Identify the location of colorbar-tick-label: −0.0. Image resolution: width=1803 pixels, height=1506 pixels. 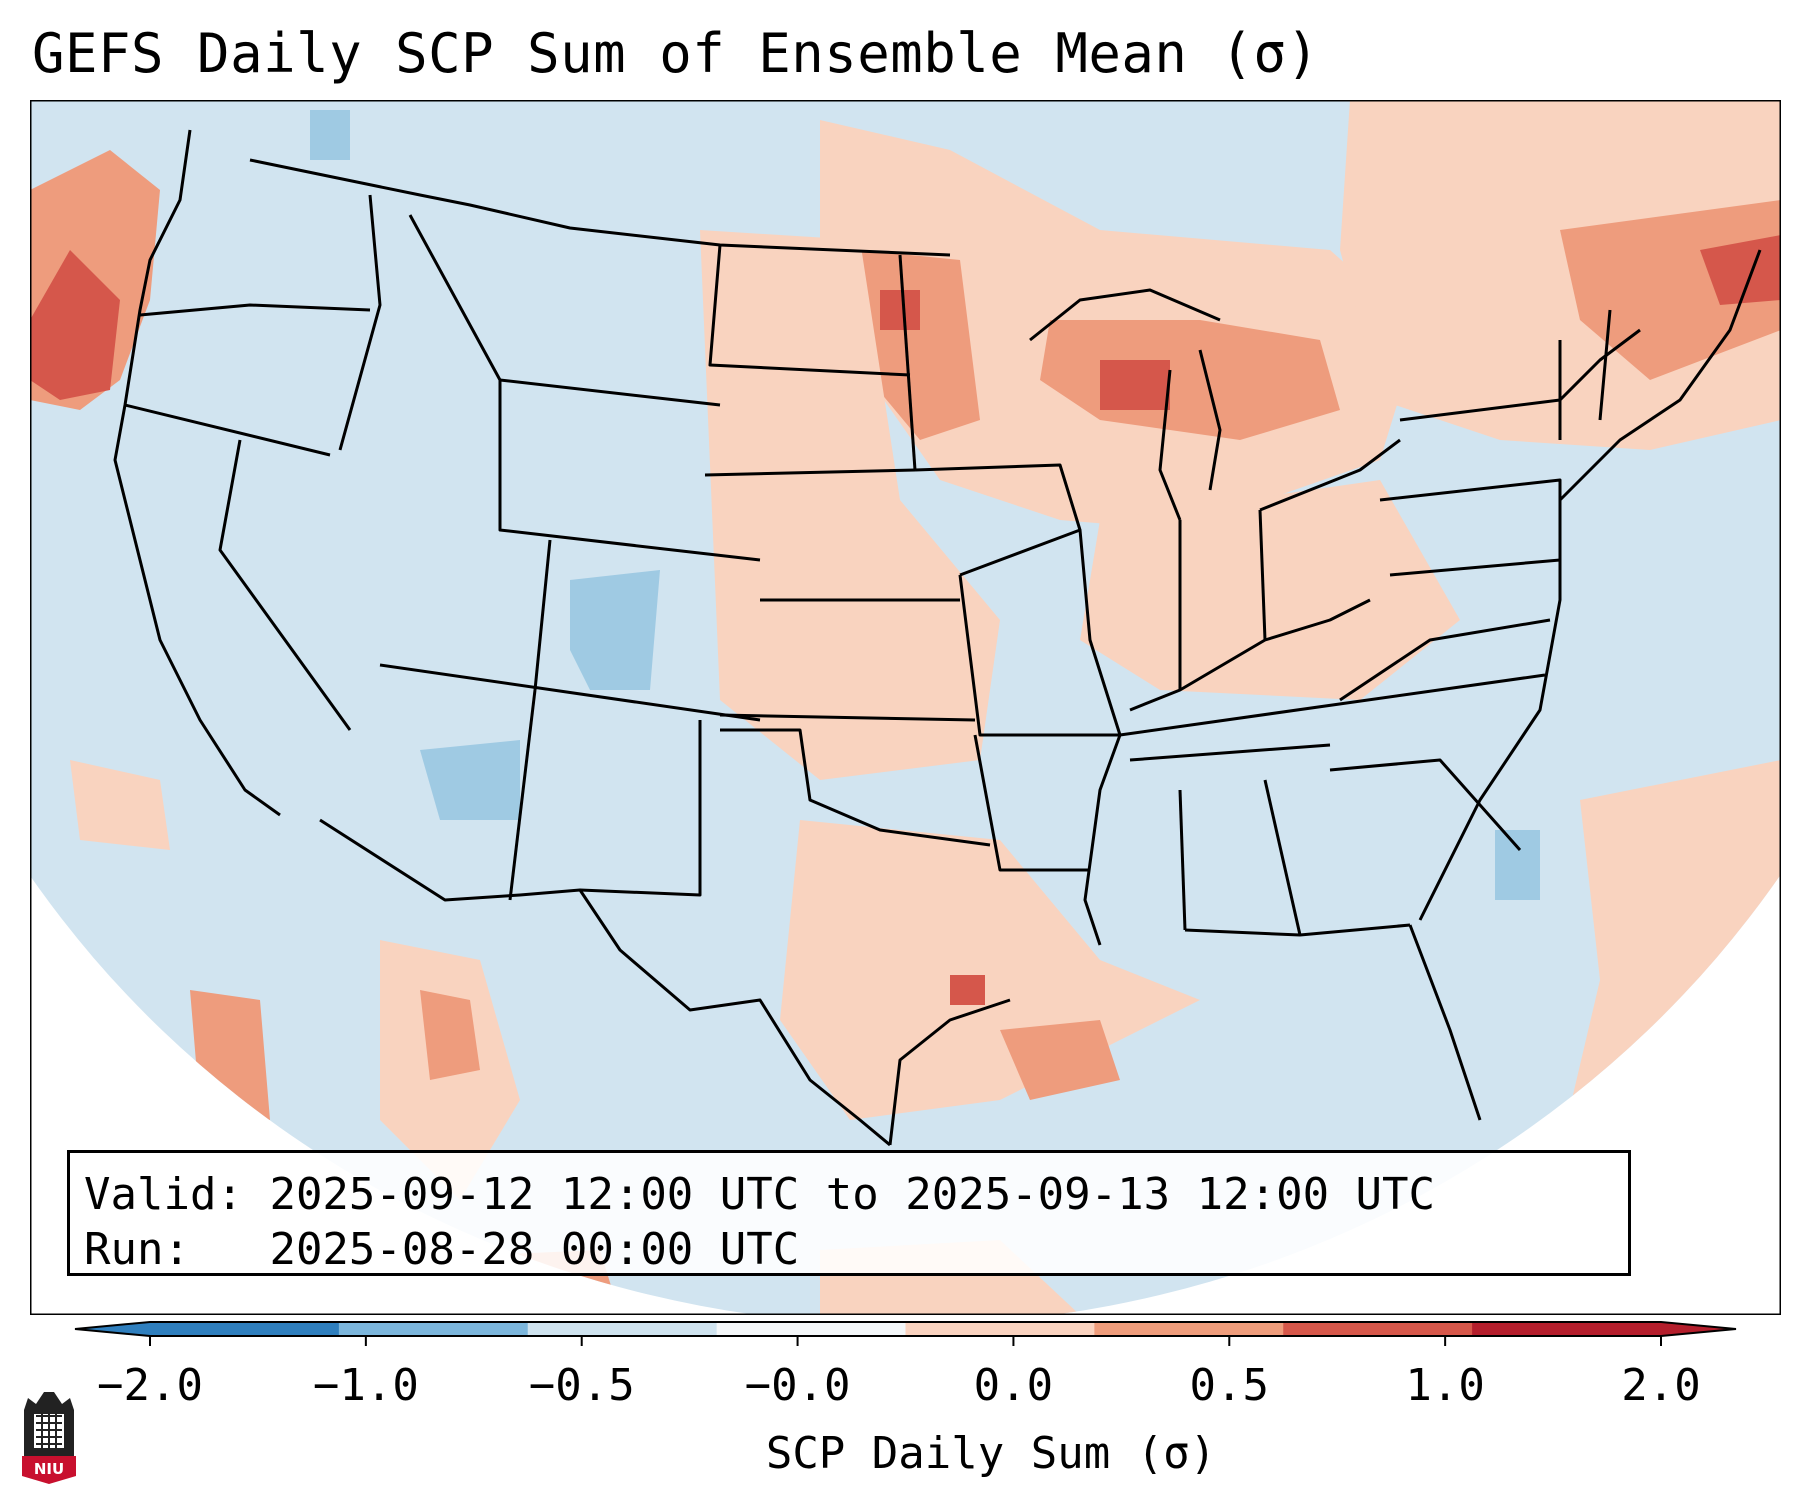
(797, 1385).